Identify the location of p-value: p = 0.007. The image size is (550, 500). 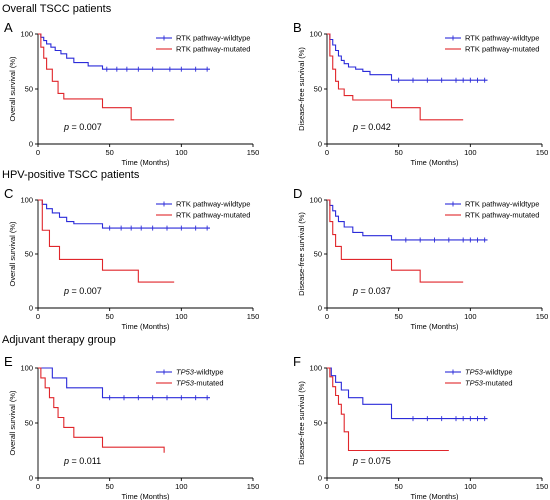
(82, 127).